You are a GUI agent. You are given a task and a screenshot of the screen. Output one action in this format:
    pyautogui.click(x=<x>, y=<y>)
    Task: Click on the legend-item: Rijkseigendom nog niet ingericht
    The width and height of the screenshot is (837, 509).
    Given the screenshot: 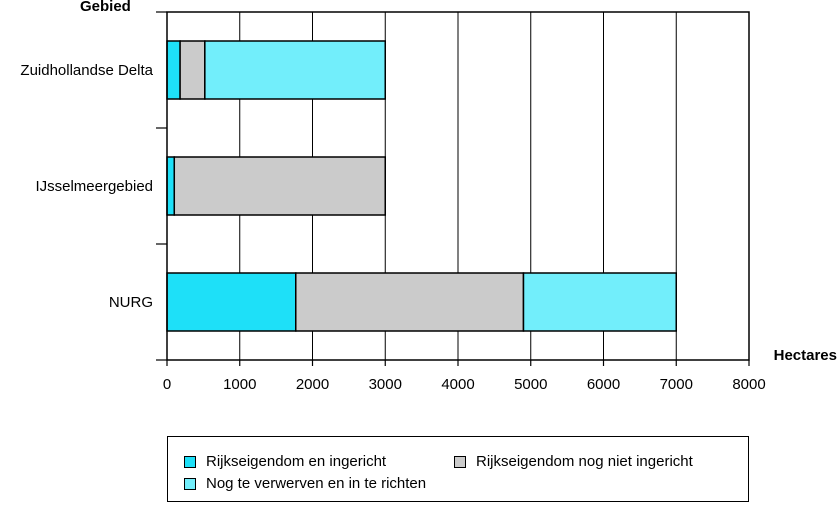 What is the action you would take?
    pyautogui.click(x=573, y=461)
    